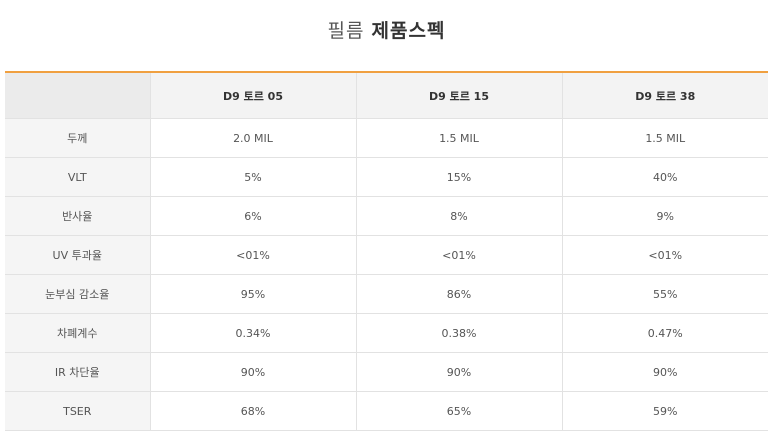 Image resolution: width=773 pixels, height=432 pixels. Describe the element at coordinates (78, 177) in the screenshot. I see `row-label: VLT` at that location.